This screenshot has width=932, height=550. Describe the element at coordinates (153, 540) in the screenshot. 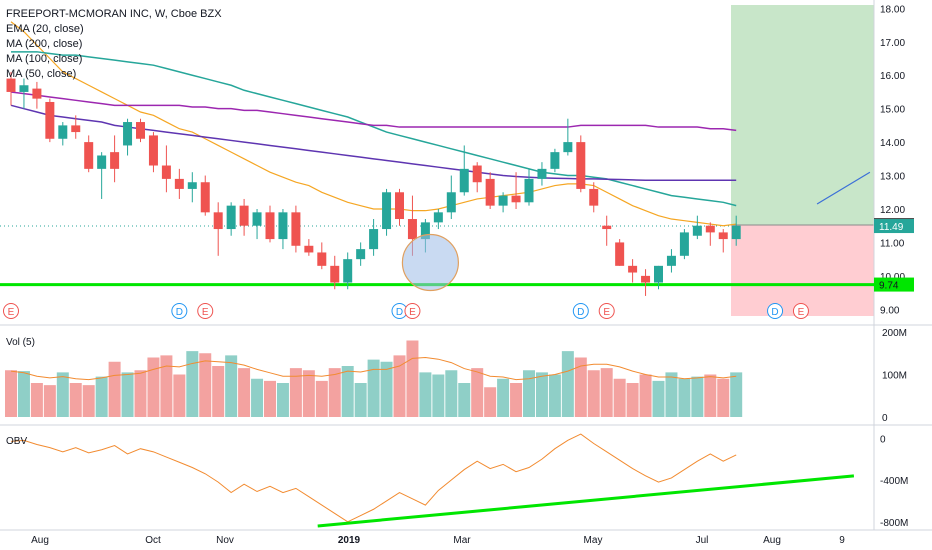

I see `time-tick-label: Oct` at that location.